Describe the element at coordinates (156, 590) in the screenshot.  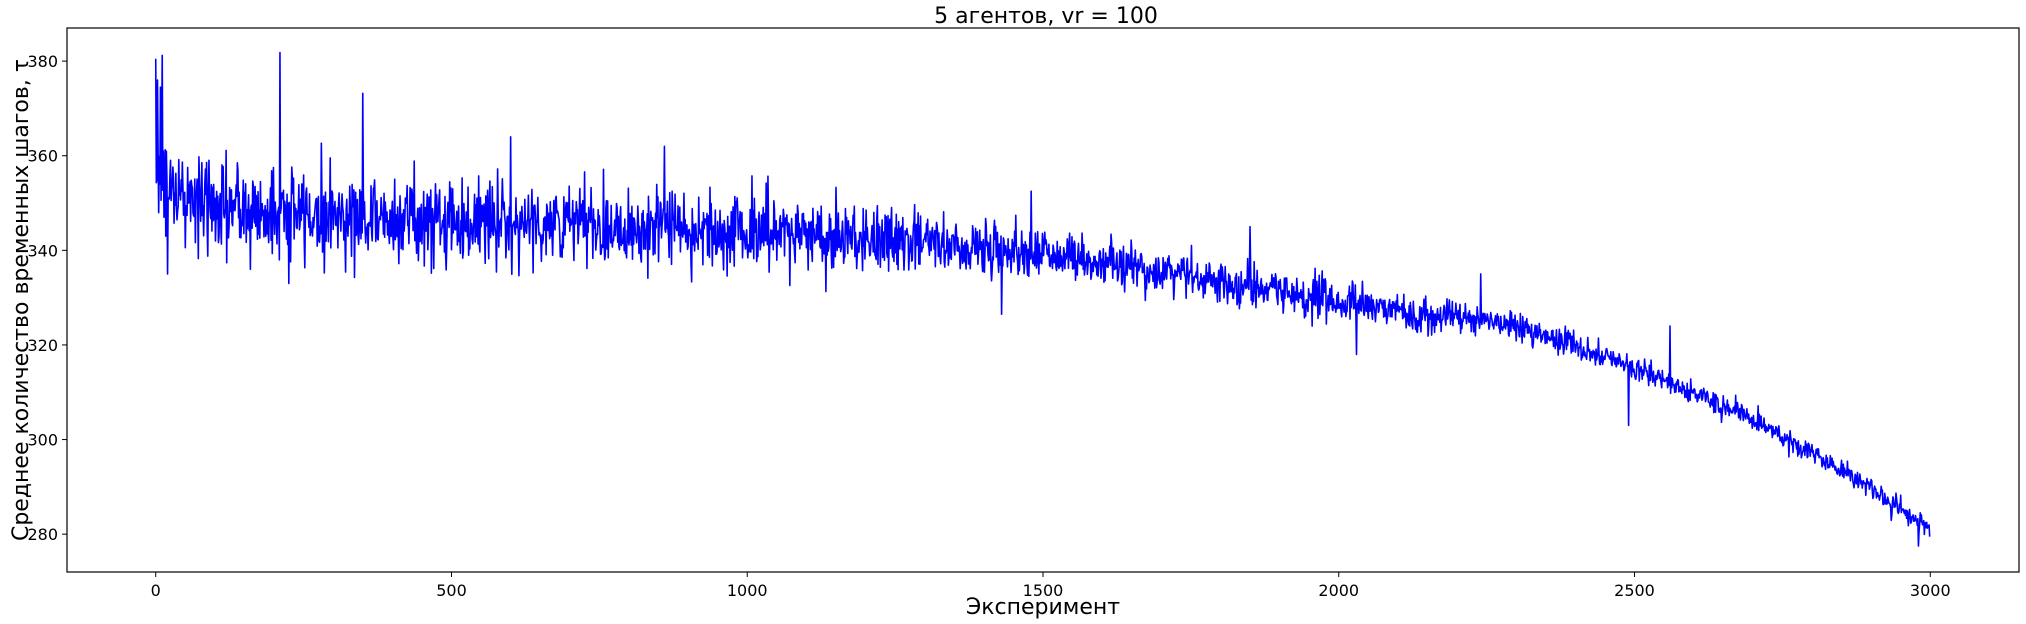
I see `x-tick-label: 0` at that location.